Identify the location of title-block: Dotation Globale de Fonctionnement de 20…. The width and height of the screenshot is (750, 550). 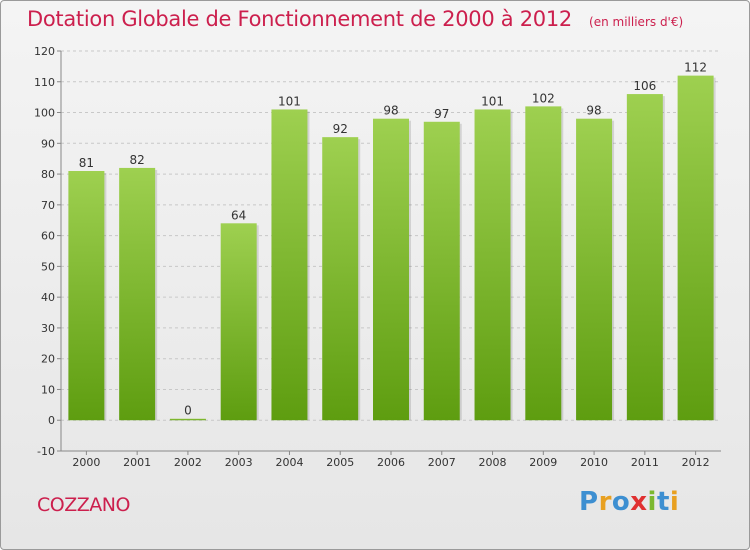
(355, 19).